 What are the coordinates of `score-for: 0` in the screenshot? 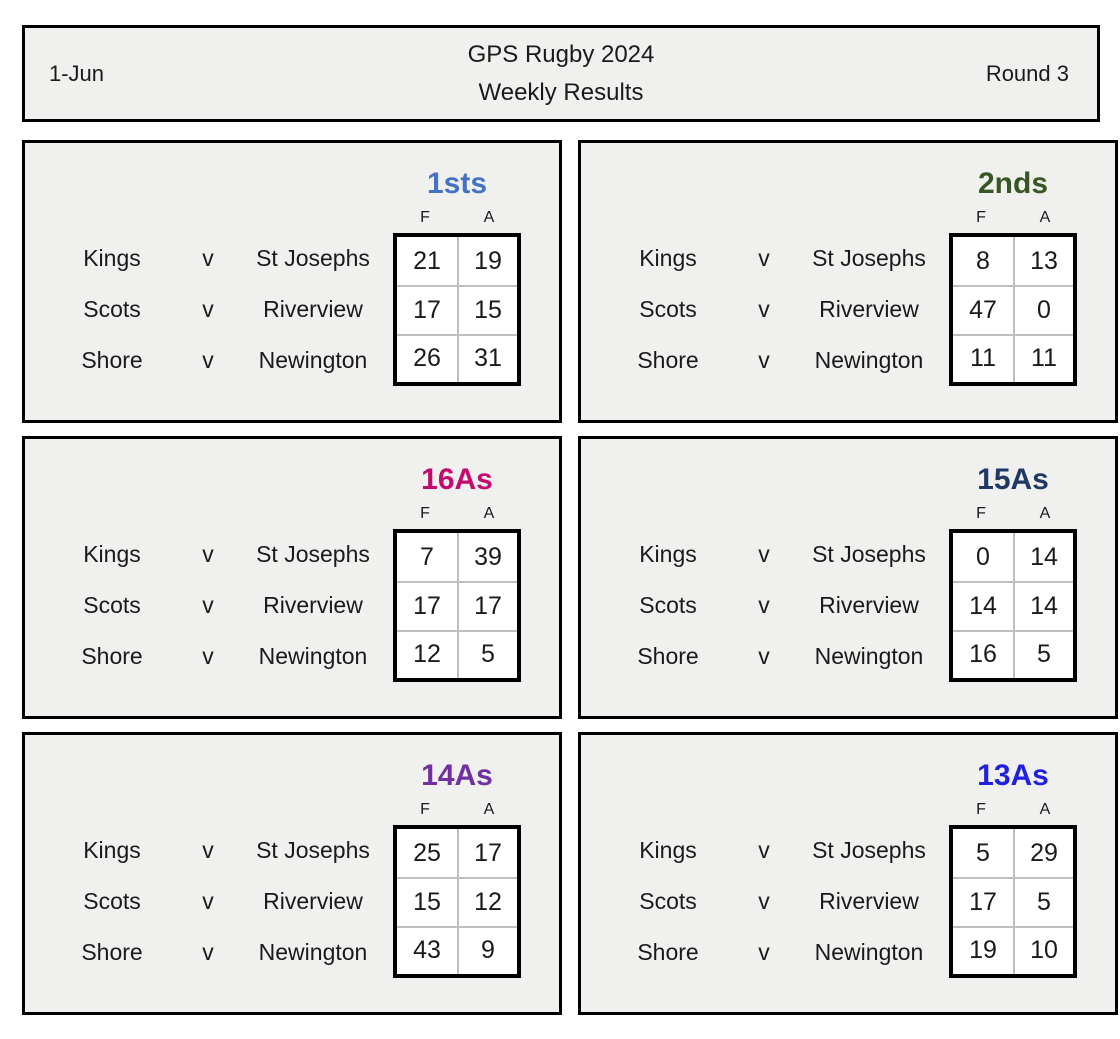 It's located at (983, 557).